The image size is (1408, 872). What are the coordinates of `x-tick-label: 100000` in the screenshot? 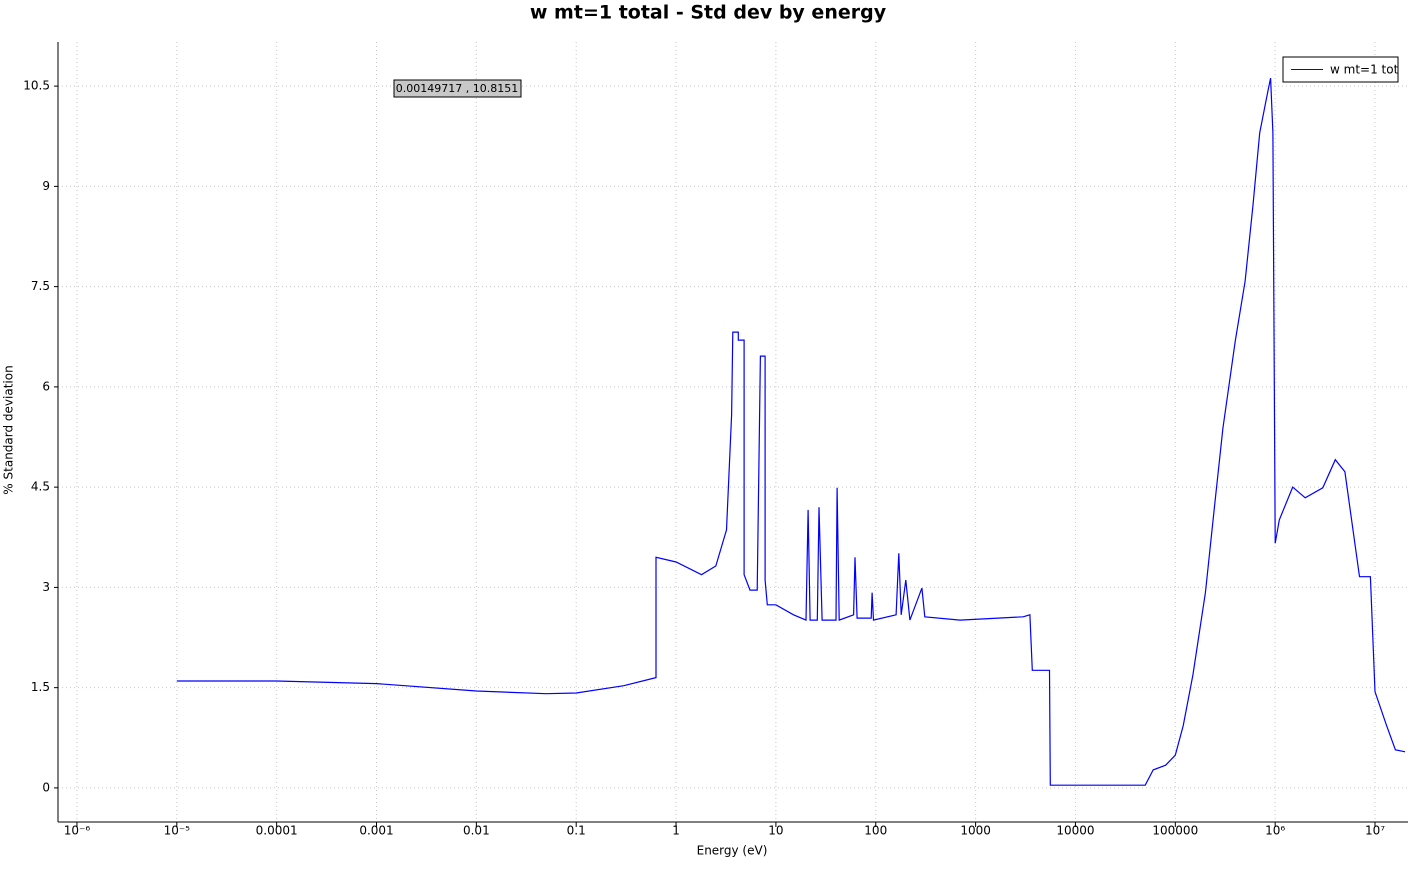 It's located at (1175, 831).